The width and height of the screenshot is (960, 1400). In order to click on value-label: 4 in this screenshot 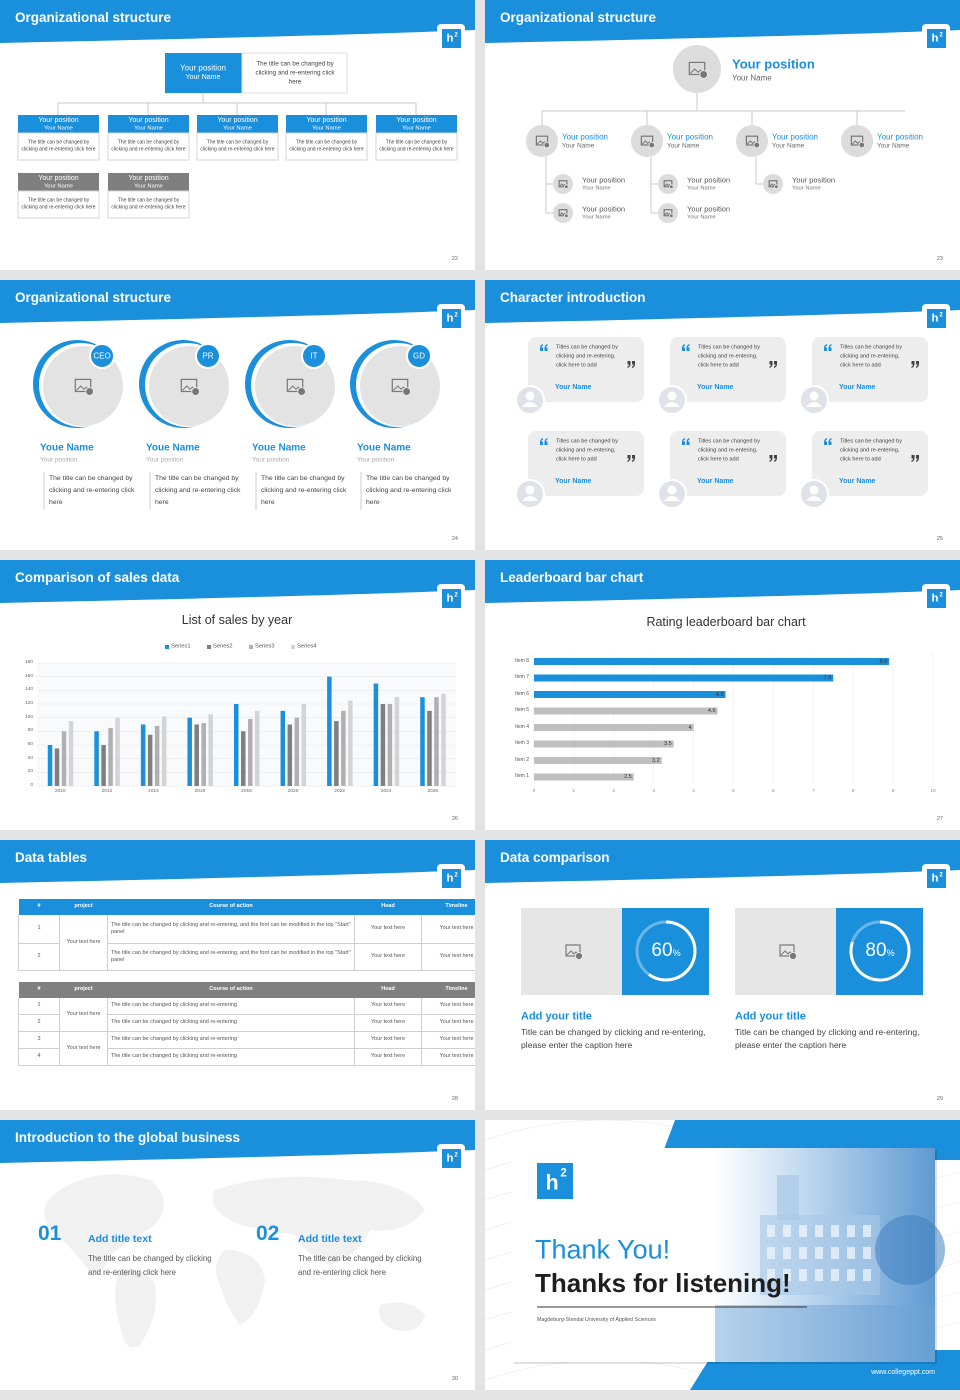, I will do `click(690, 727)`.